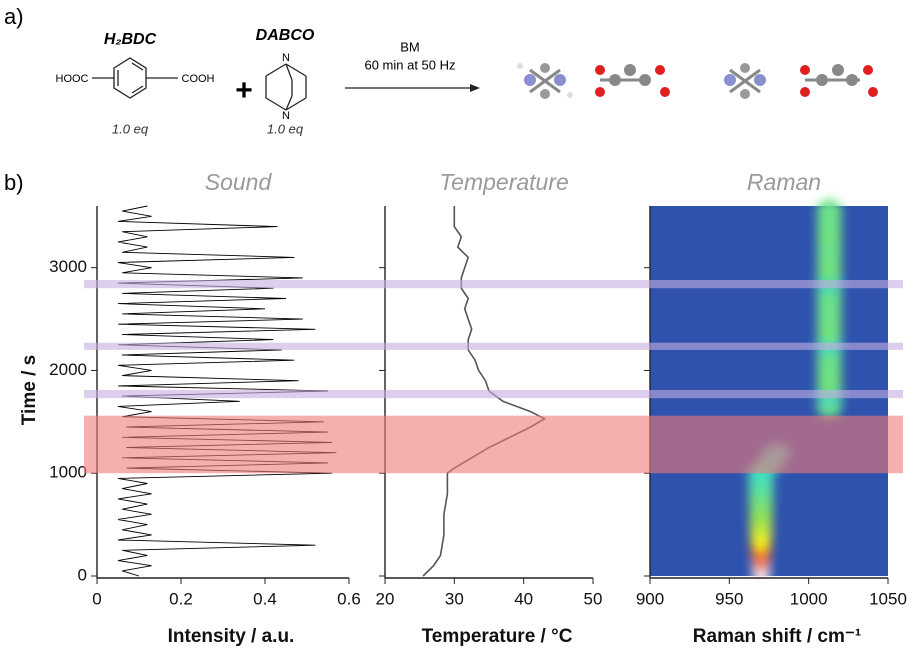 The width and height of the screenshot is (917, 654). Describe the element at coordinates (286, 87) in the screenshot. I see `dabco` at that location.